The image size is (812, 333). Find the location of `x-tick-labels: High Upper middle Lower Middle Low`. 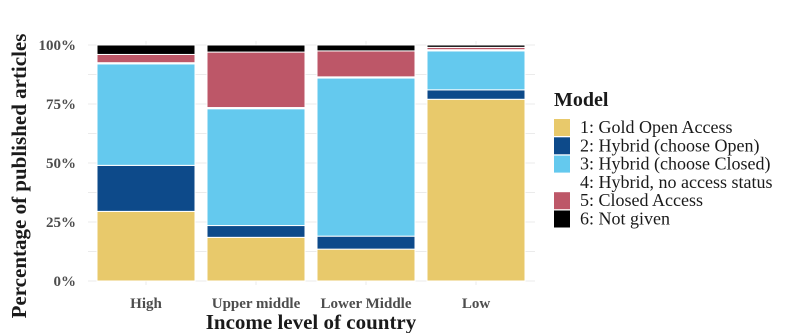

x-tick-labels: High Upper middle Lower Middle Low is located at coordinates (310, 304).